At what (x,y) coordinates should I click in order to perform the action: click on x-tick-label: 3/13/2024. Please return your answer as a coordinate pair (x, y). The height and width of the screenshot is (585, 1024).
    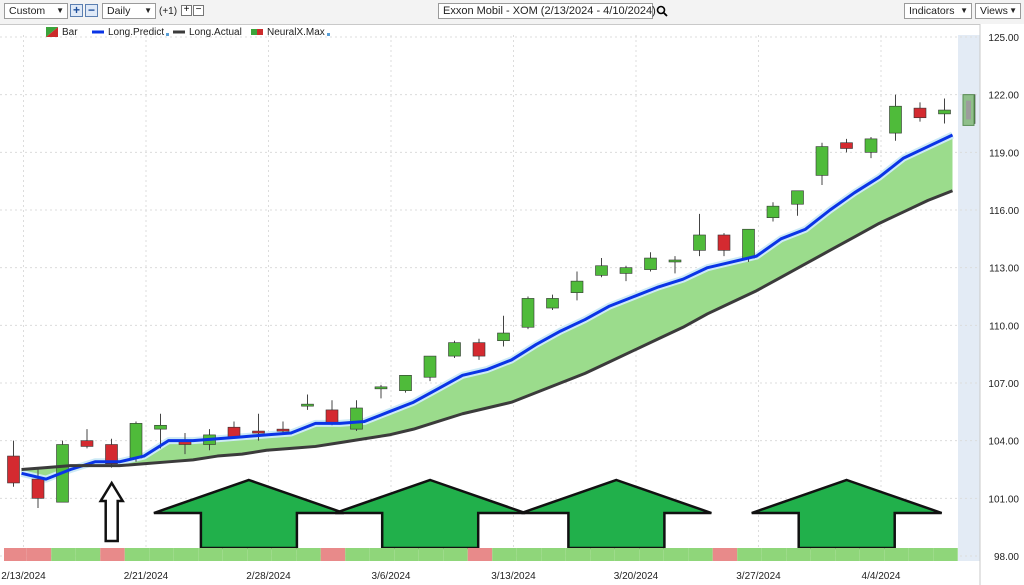
    Looking at the image, I should click on (513, 576).